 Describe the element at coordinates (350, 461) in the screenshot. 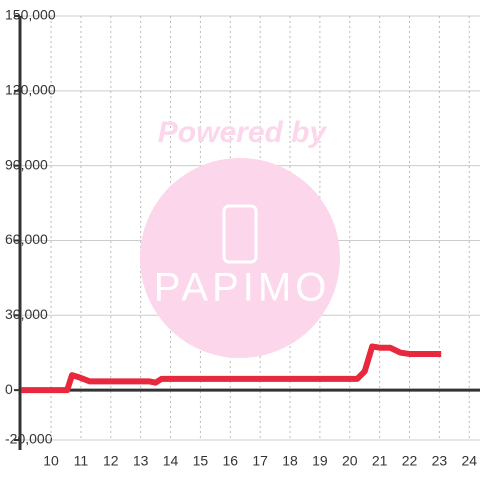

I see `x-tick-label: 20` at that location.